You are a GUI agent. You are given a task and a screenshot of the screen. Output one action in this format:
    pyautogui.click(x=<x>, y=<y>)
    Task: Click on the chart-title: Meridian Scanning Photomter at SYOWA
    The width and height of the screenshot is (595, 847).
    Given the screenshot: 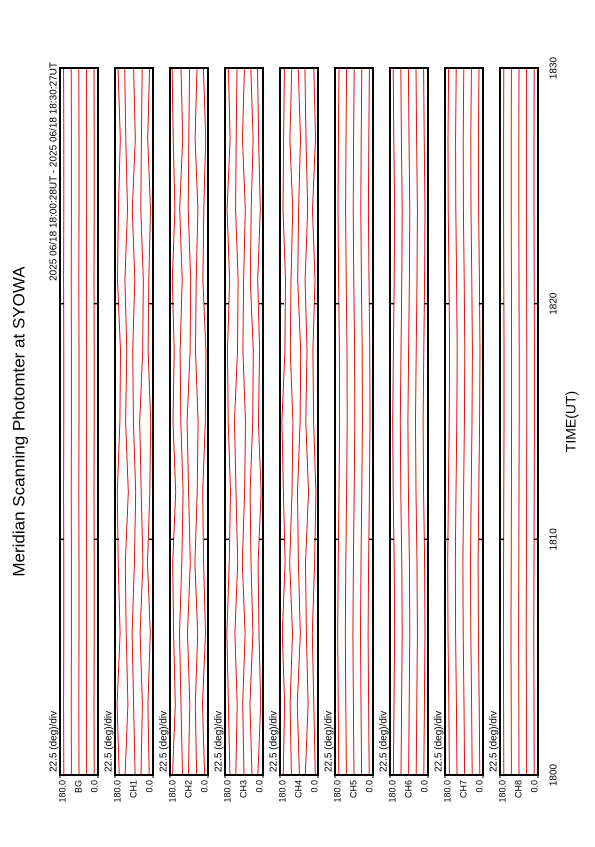 What is the action you would take?
    pyautogui.click(x=18, y=421)
    